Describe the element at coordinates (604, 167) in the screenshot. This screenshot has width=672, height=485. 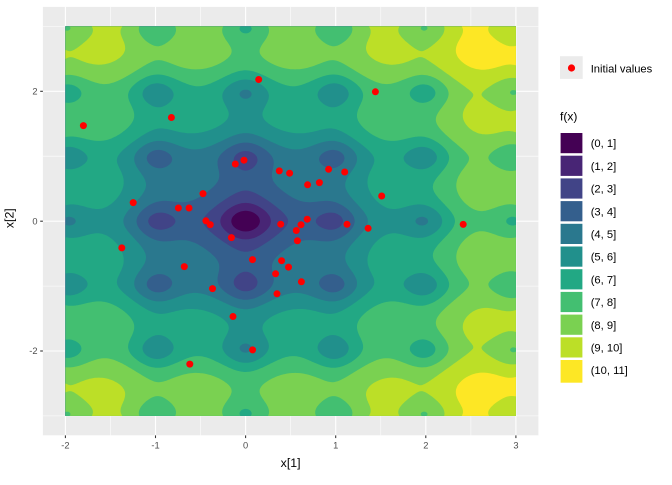
I see `svg-text: (1, 2]` at that location.